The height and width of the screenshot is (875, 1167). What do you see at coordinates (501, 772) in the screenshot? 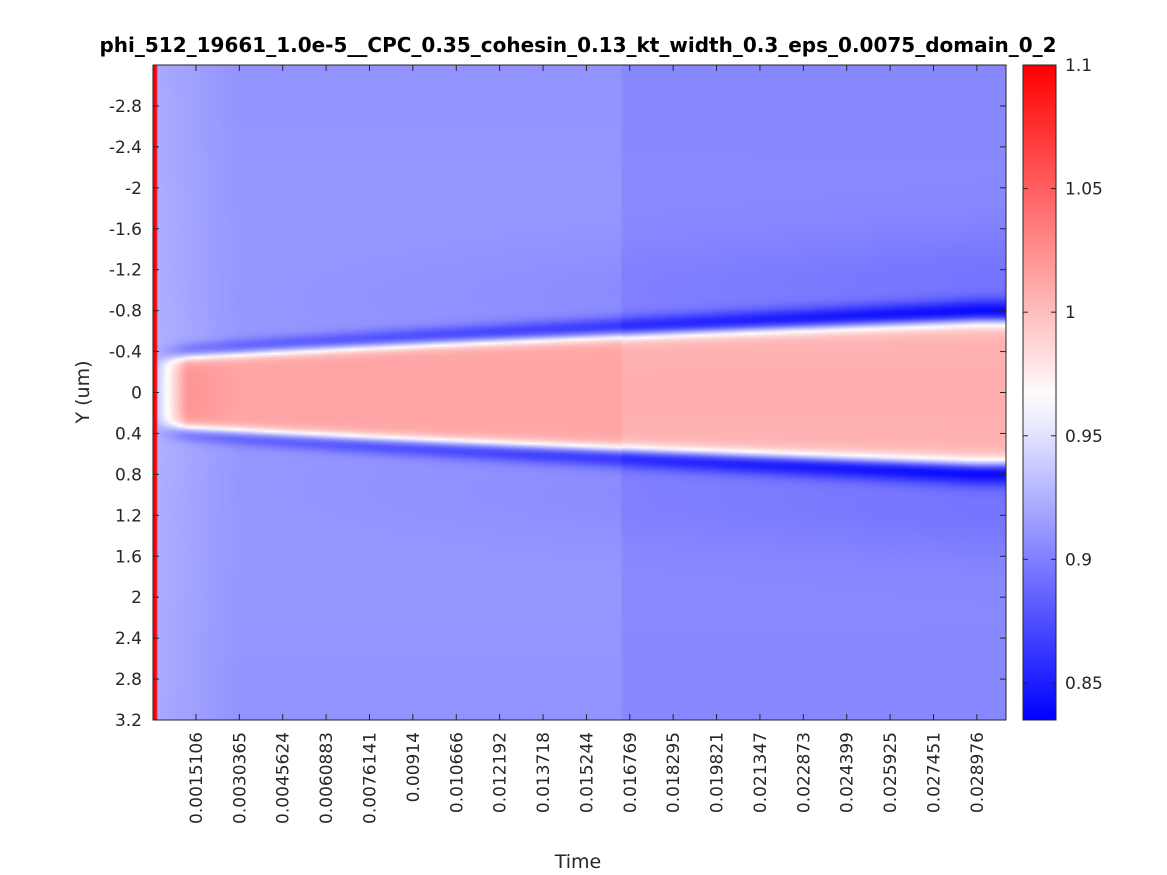
I see `x-tick-label: 0.012192` at bounding box center [501, 772].